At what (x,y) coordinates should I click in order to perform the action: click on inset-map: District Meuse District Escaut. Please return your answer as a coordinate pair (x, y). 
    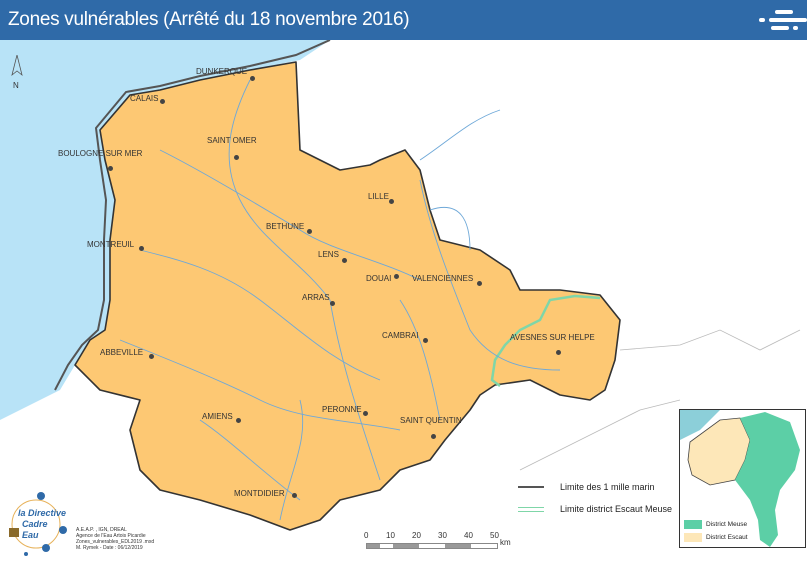
    Looking at the image, I should click on (742, 478).